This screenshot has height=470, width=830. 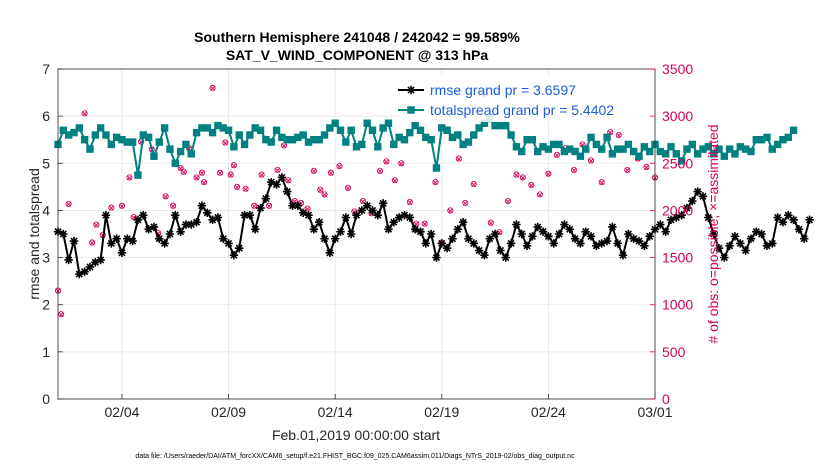 I want to click on x-tick-label: 02/24, so click(x=548, y=412).